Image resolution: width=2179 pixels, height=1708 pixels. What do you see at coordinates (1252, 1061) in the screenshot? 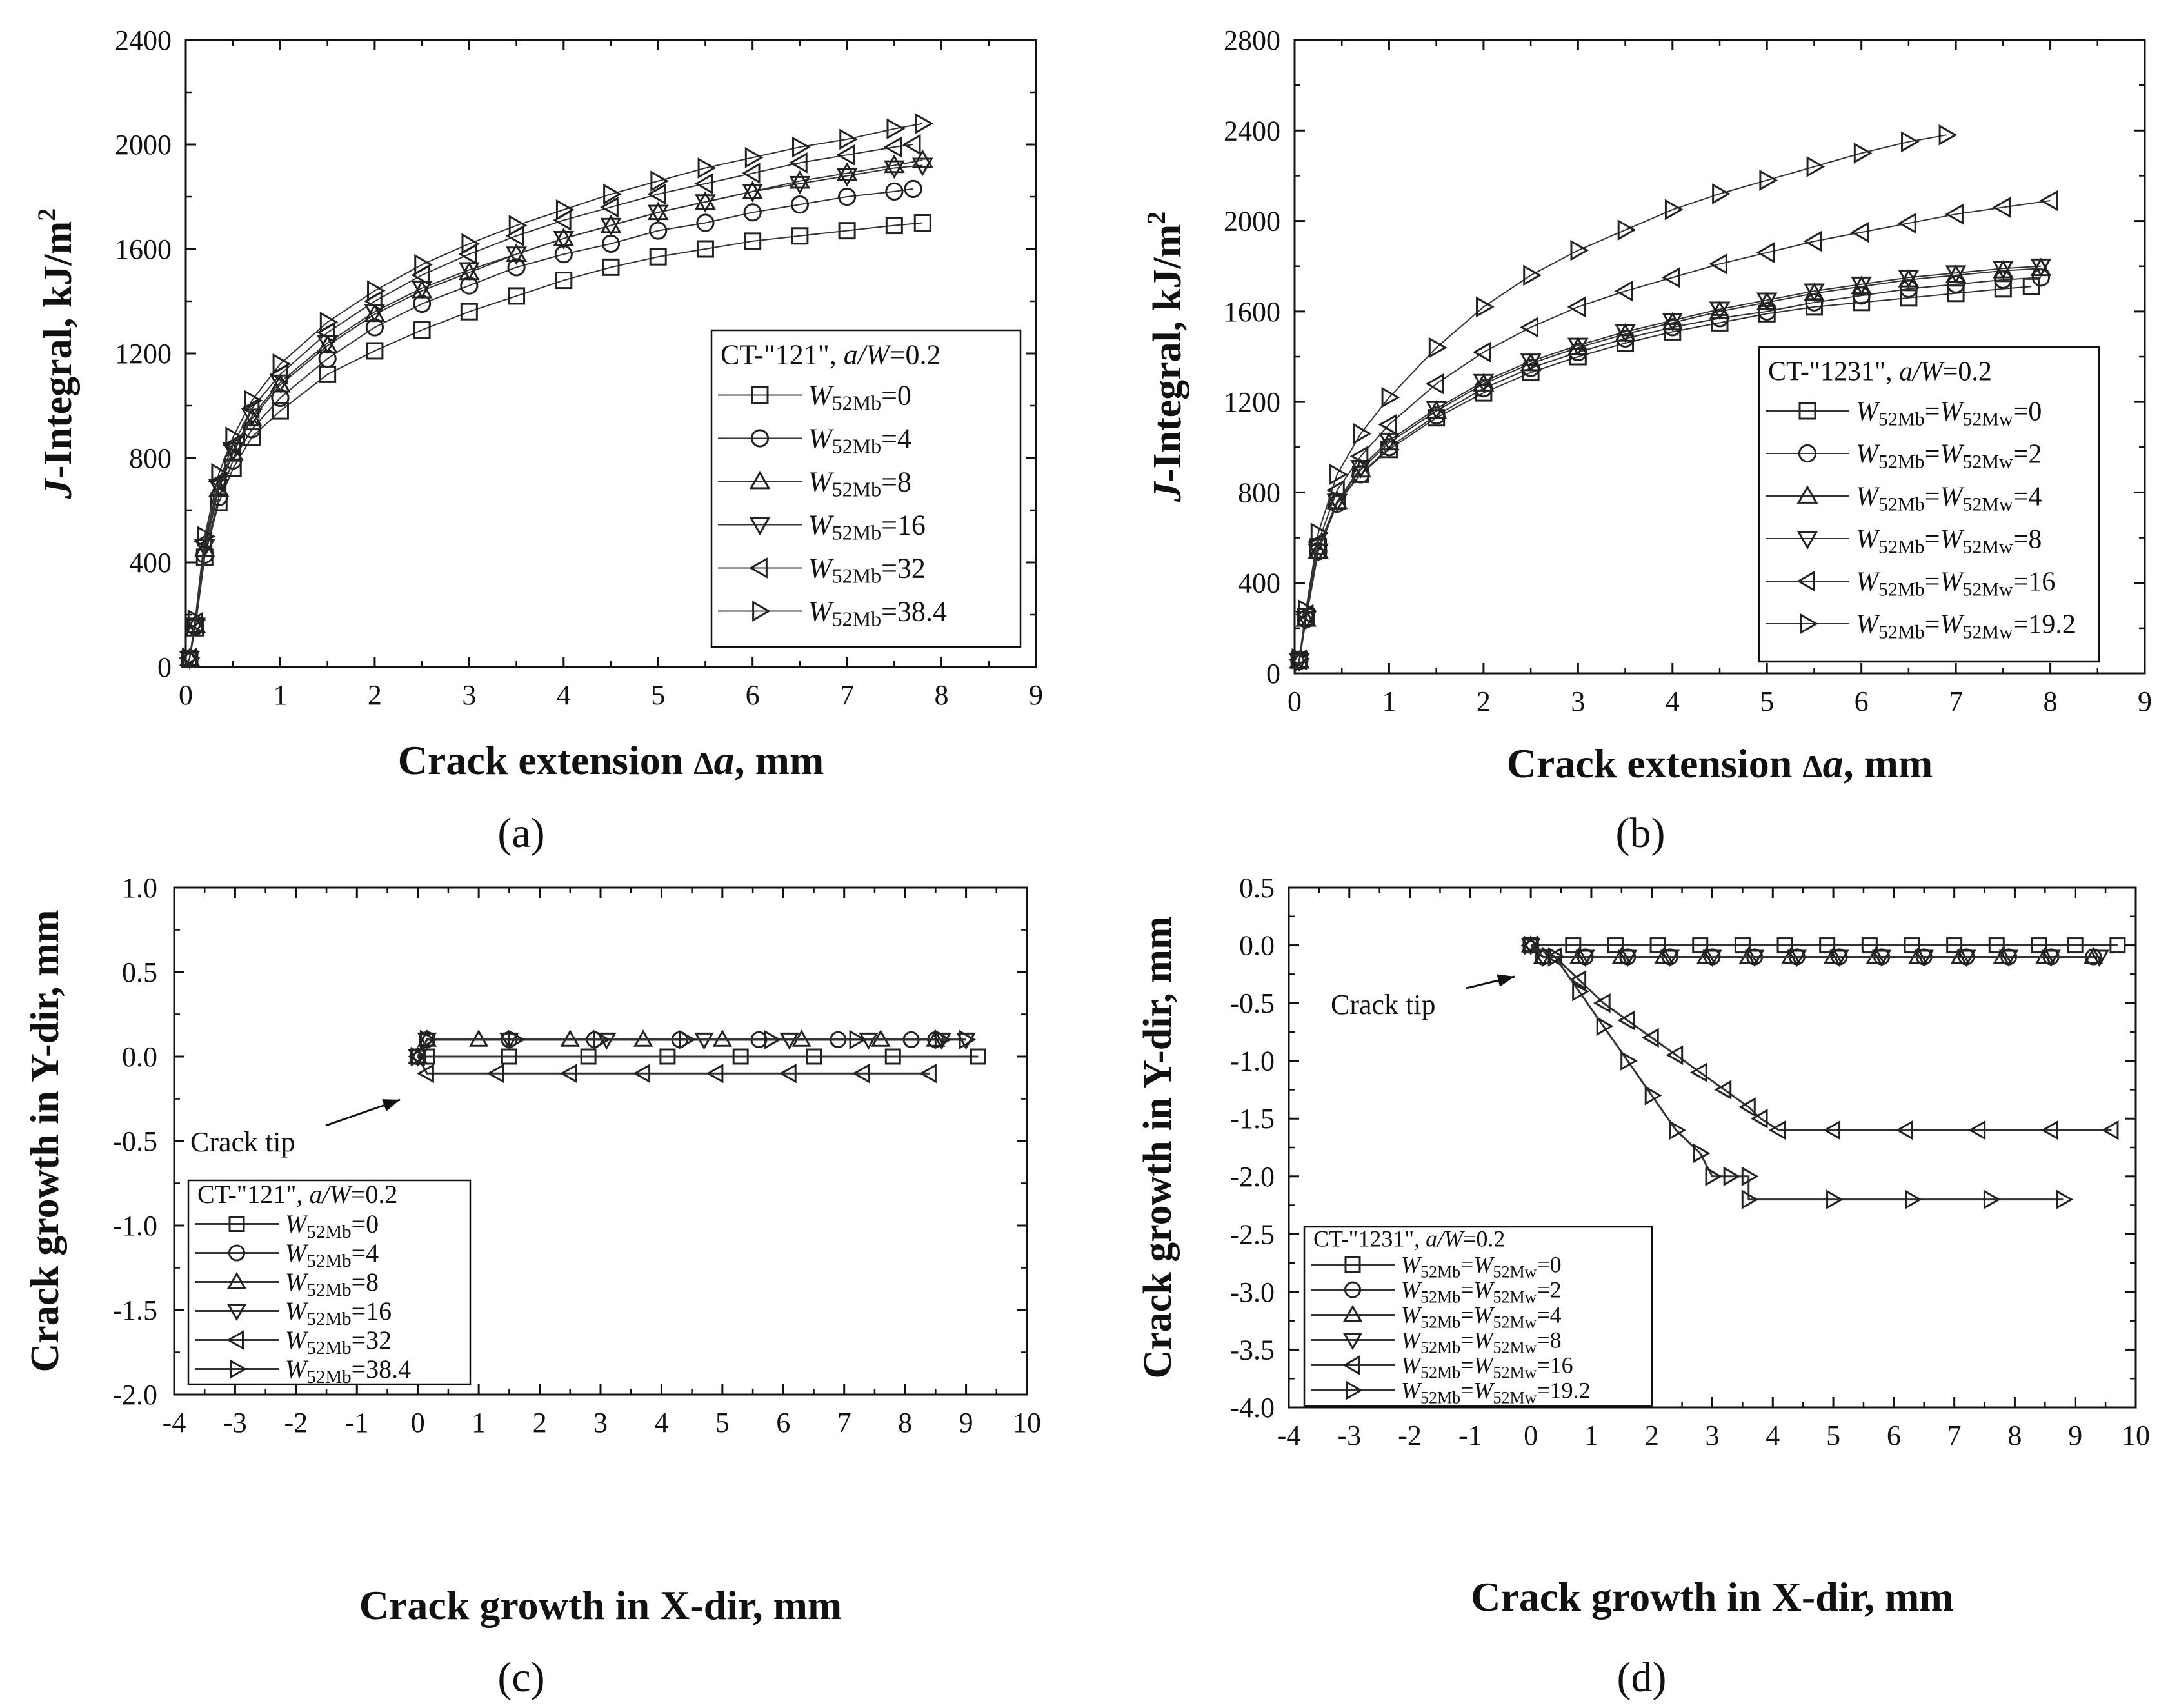
I see `y-tick-label: -1.0` at bounding box center [1252, 1061].